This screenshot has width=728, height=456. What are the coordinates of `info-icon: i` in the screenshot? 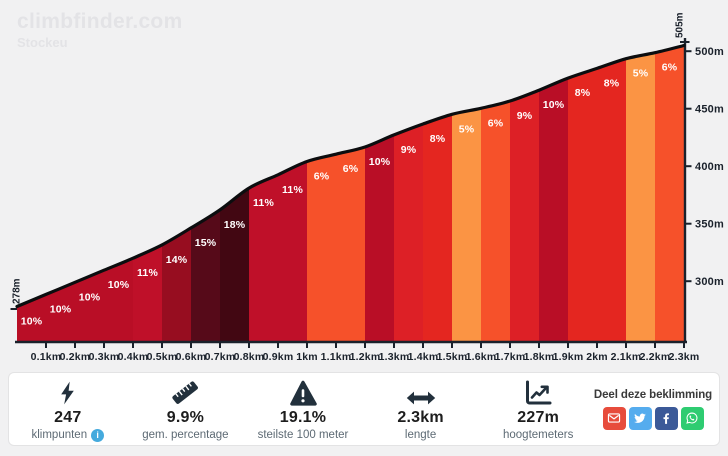 It's located at (98, 435).